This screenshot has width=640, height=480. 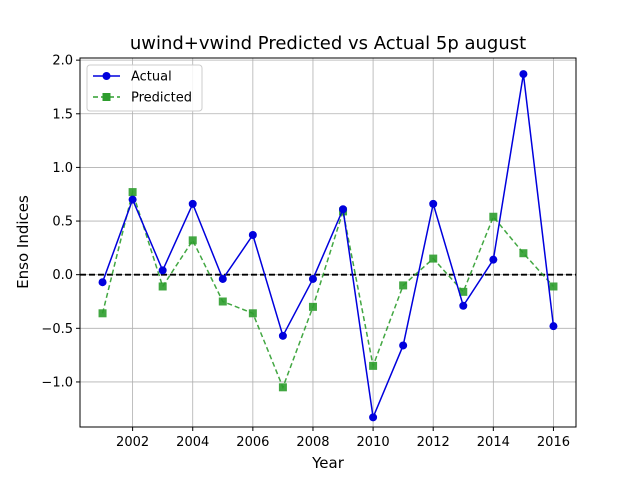 I want to click on x-axis-title: Year, so click(x=328, y=463).